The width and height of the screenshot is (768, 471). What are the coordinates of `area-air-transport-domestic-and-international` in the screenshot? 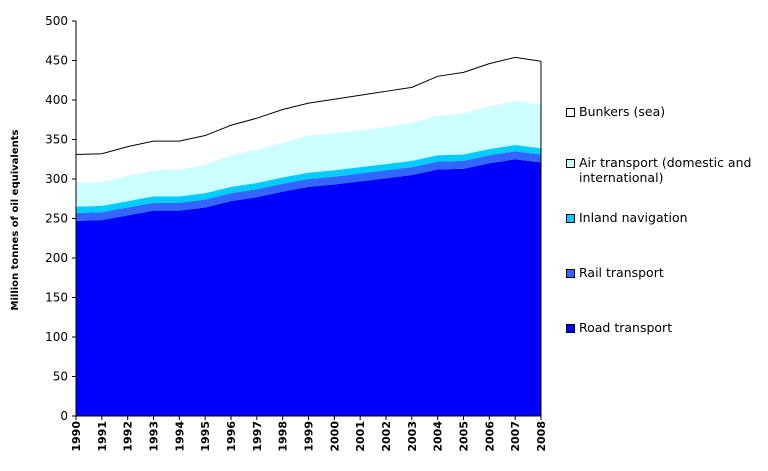 It's located at (308, 153).